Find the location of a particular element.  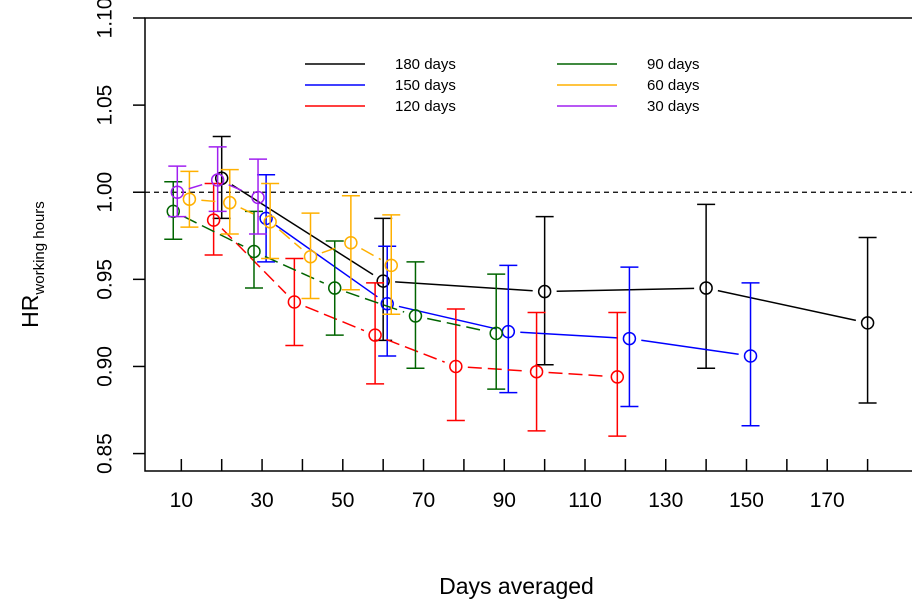

legend-label: 120 days is located at coordinates (425, 106).